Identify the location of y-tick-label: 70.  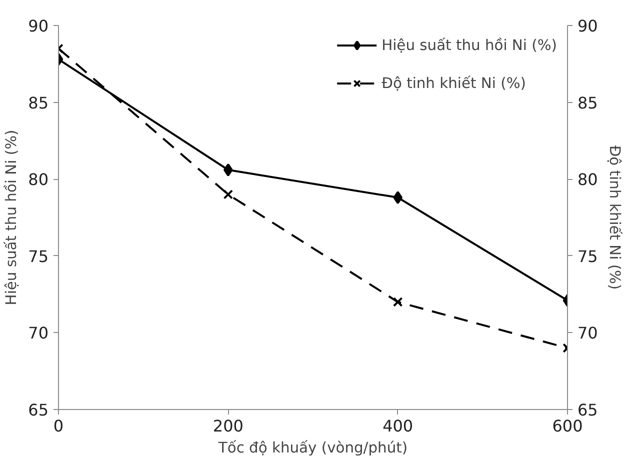
(38, 333).